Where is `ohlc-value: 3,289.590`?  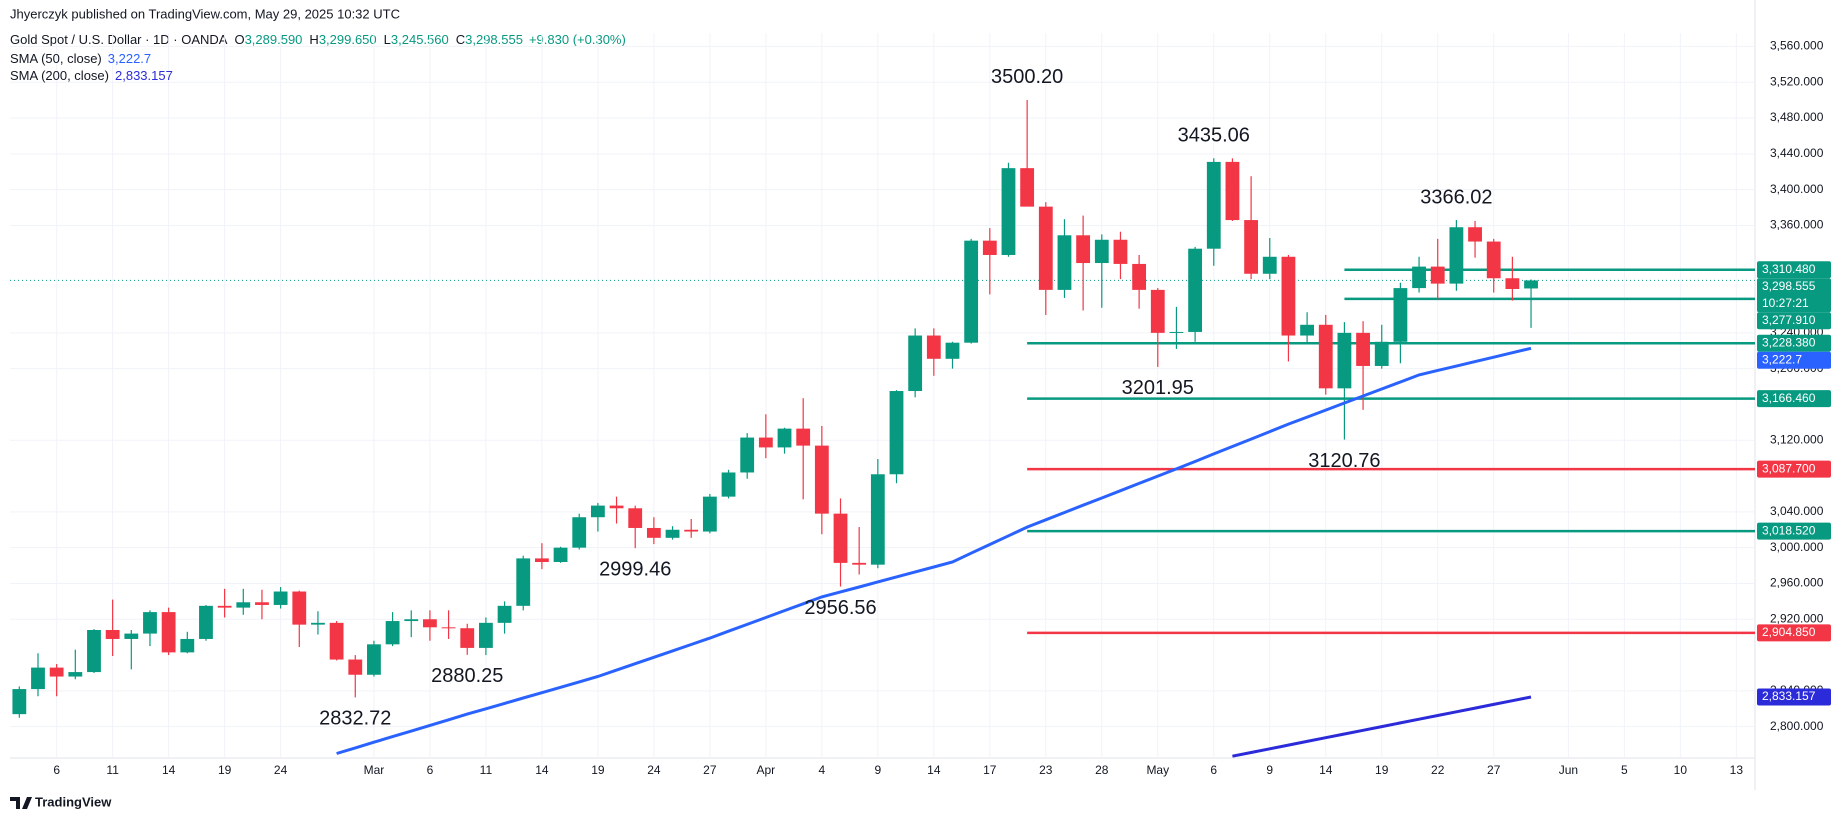
ohlc-value: 3,289.590 is located at coordinates (274, 39).